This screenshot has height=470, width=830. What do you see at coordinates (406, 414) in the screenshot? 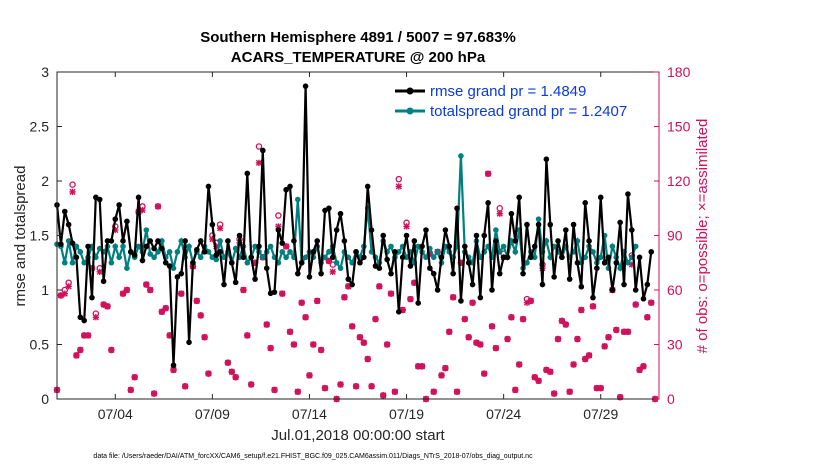
I see `x-tick-label-3: 07/19` at bounding box center [406, 414].